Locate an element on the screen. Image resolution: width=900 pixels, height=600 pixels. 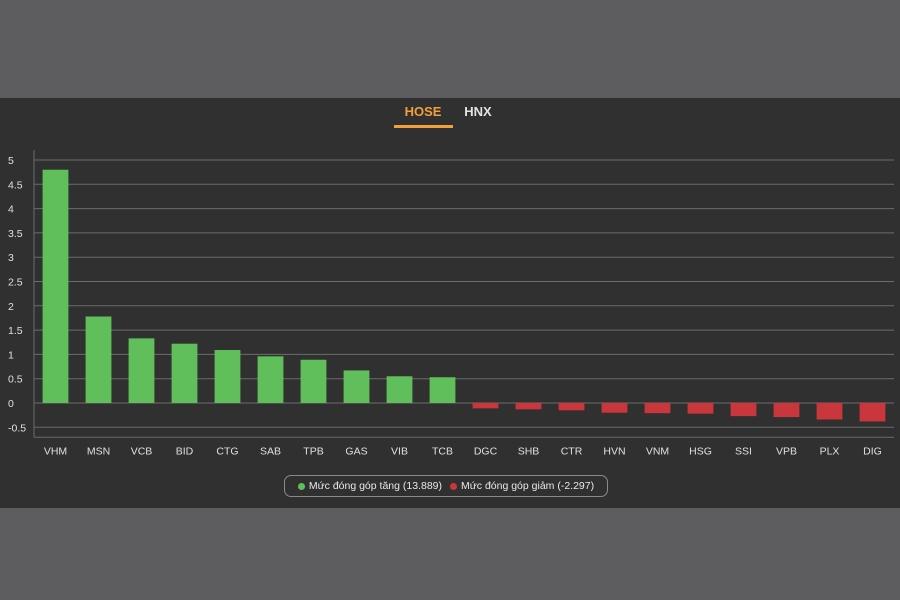
y-tick-label: 2.5 is located at coordinates (15, 283).